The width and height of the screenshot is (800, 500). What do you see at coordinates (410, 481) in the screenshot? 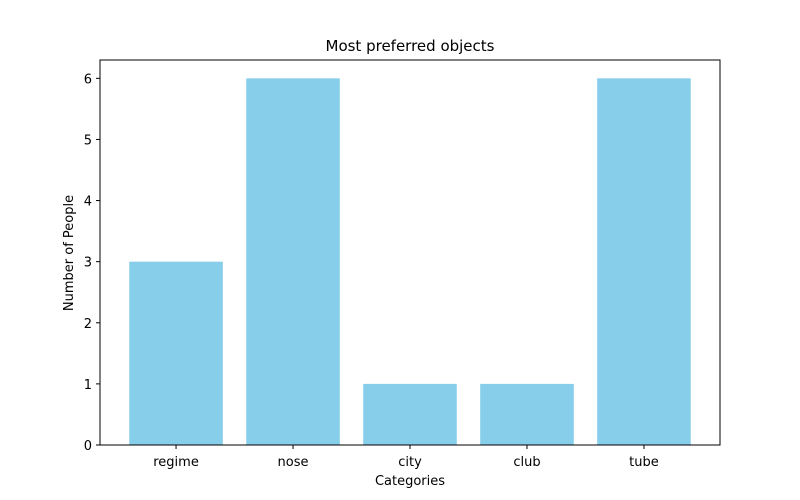
I see `x-axis-label: Categories` at bounding box center [410, 481].